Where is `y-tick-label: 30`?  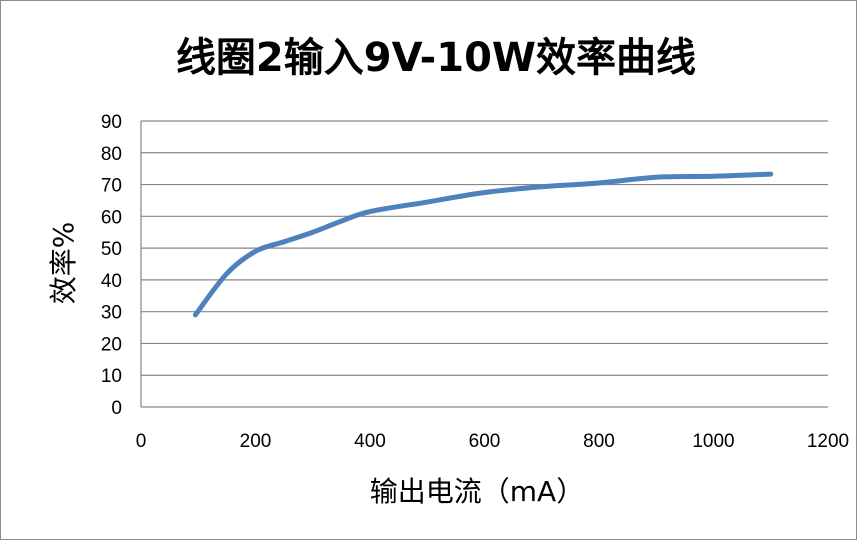
y-tick-label: 30 is located at coordinates (111, 313).